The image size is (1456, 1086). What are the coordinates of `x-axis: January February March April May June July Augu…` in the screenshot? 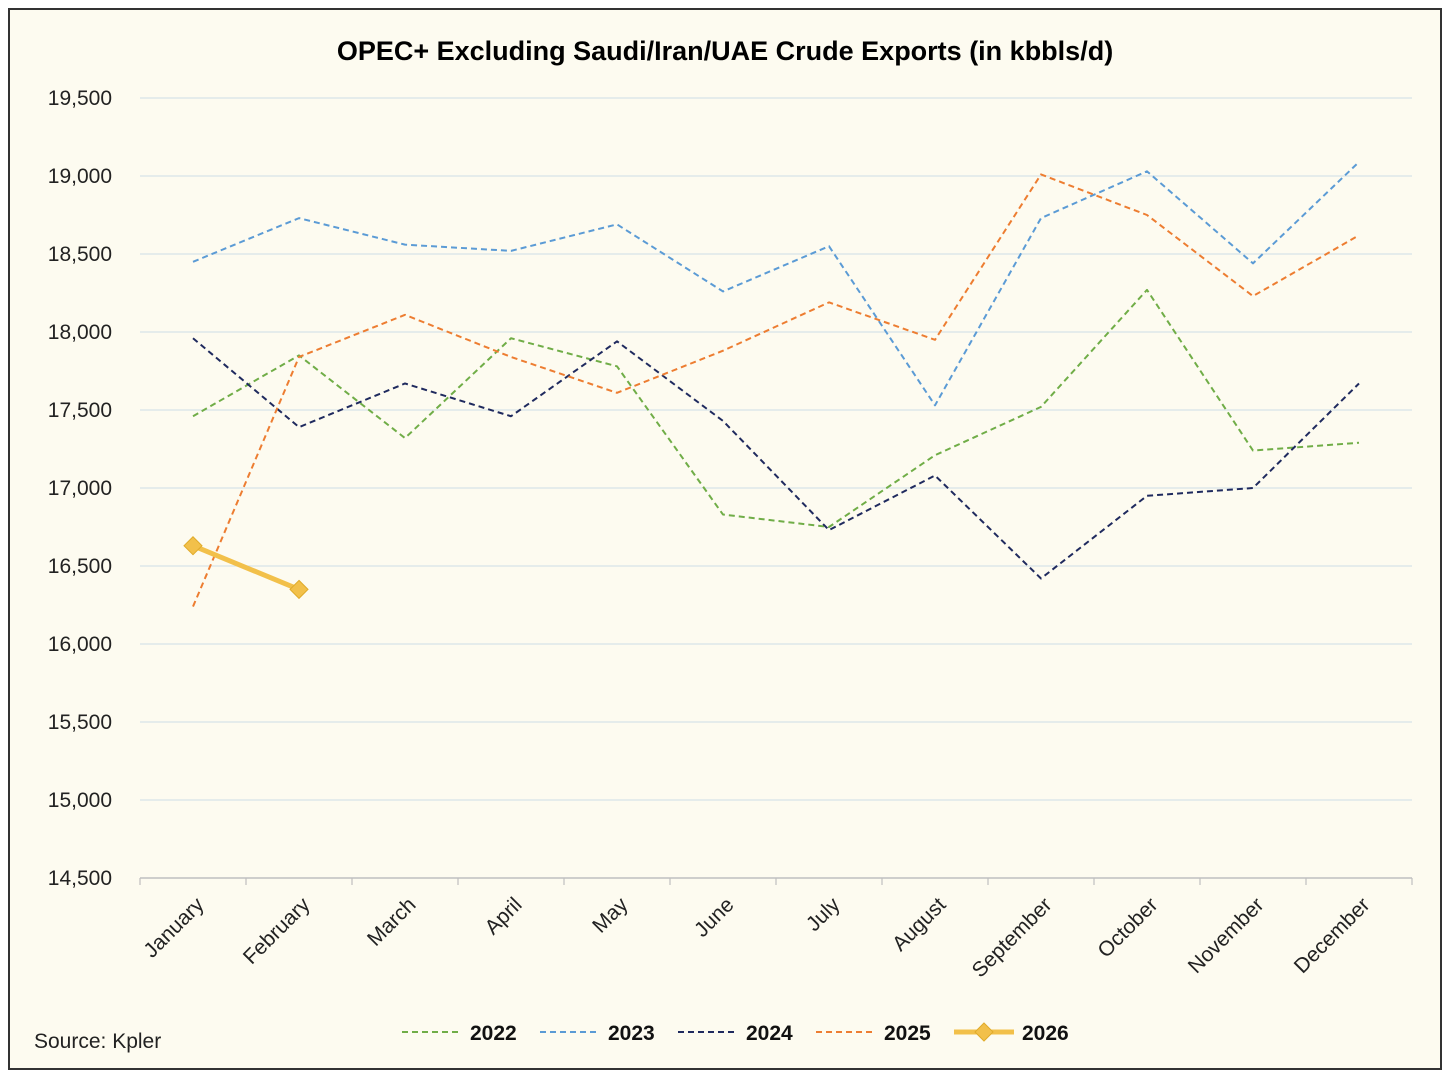 It's located at (776, 930).